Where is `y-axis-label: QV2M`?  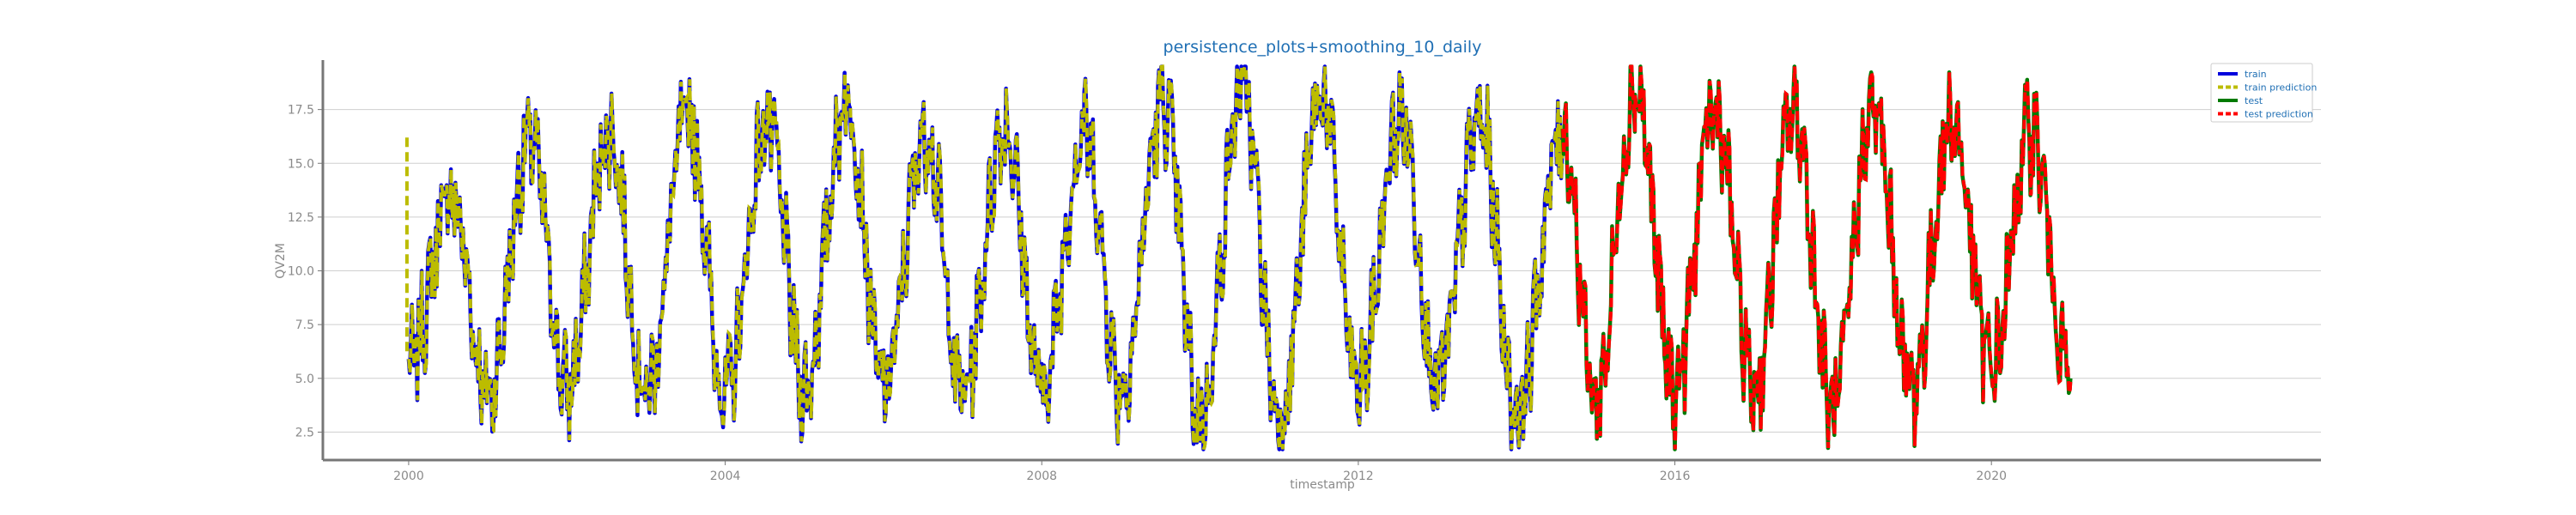
y-axis-label: QV2M is located at coordinates (281, 261).